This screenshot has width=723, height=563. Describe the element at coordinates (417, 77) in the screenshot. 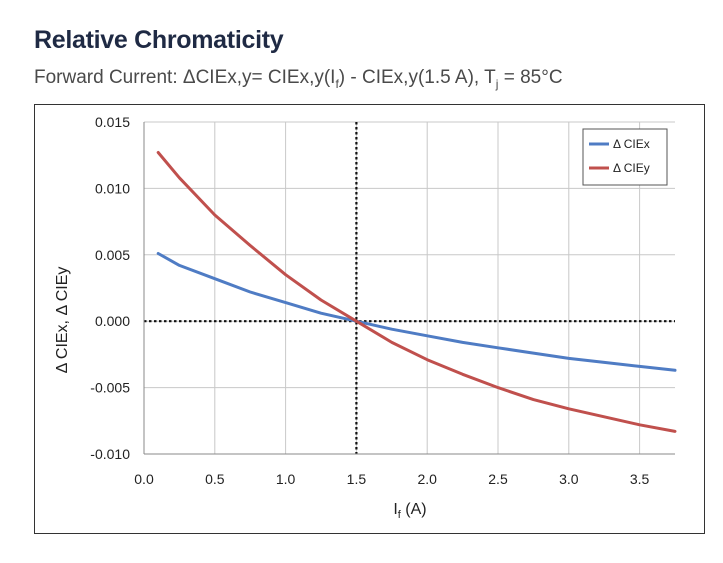

I see `subtitle-part2: ) - CIEx,y(1.5 A), T` at that location.